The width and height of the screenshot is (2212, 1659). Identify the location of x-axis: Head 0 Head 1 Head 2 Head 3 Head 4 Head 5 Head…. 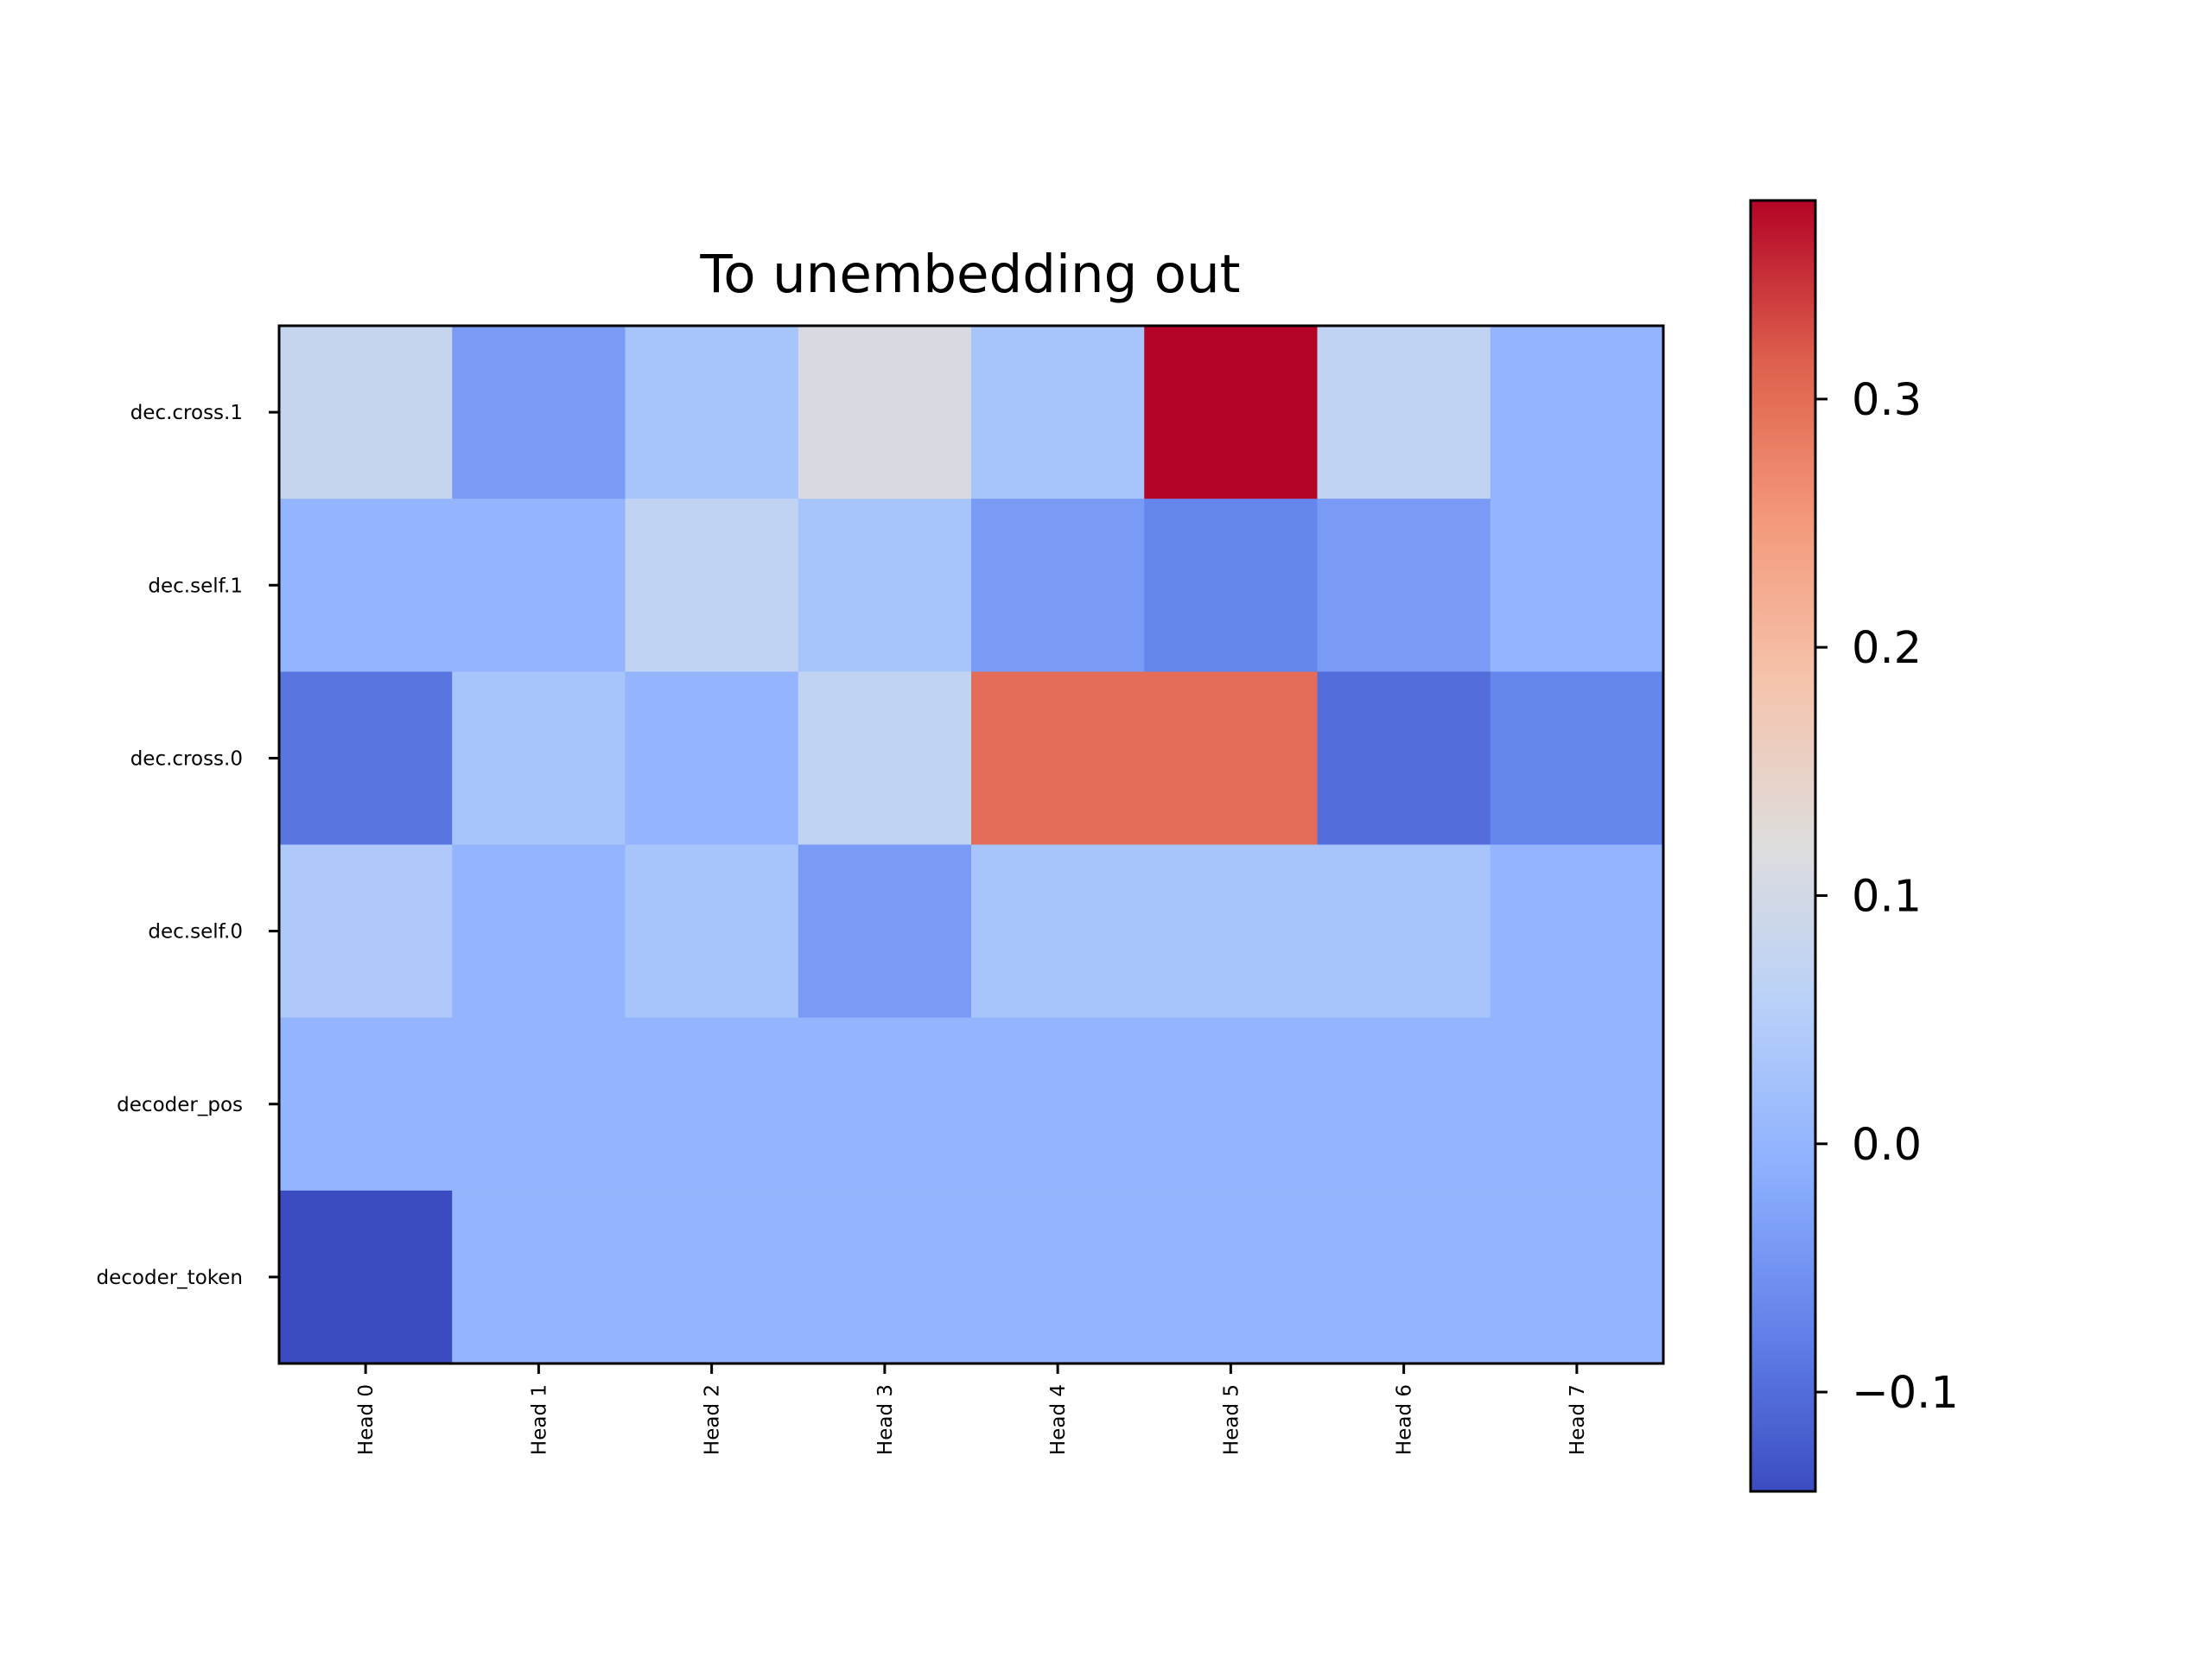
(972, 1409).